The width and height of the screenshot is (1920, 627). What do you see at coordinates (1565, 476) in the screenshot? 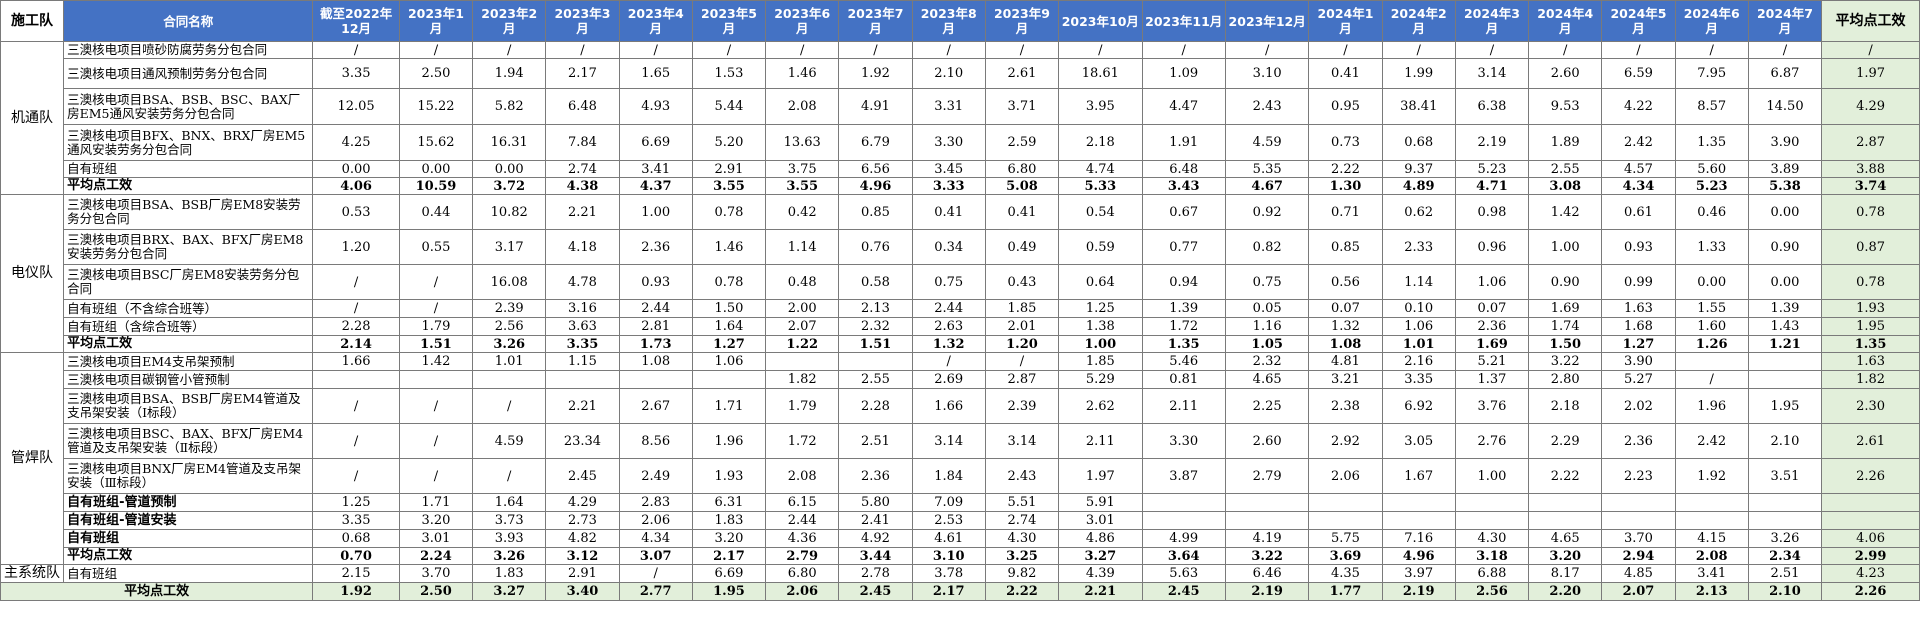
I see `value-cell: 2.22` at bounding box center [1565, 476].